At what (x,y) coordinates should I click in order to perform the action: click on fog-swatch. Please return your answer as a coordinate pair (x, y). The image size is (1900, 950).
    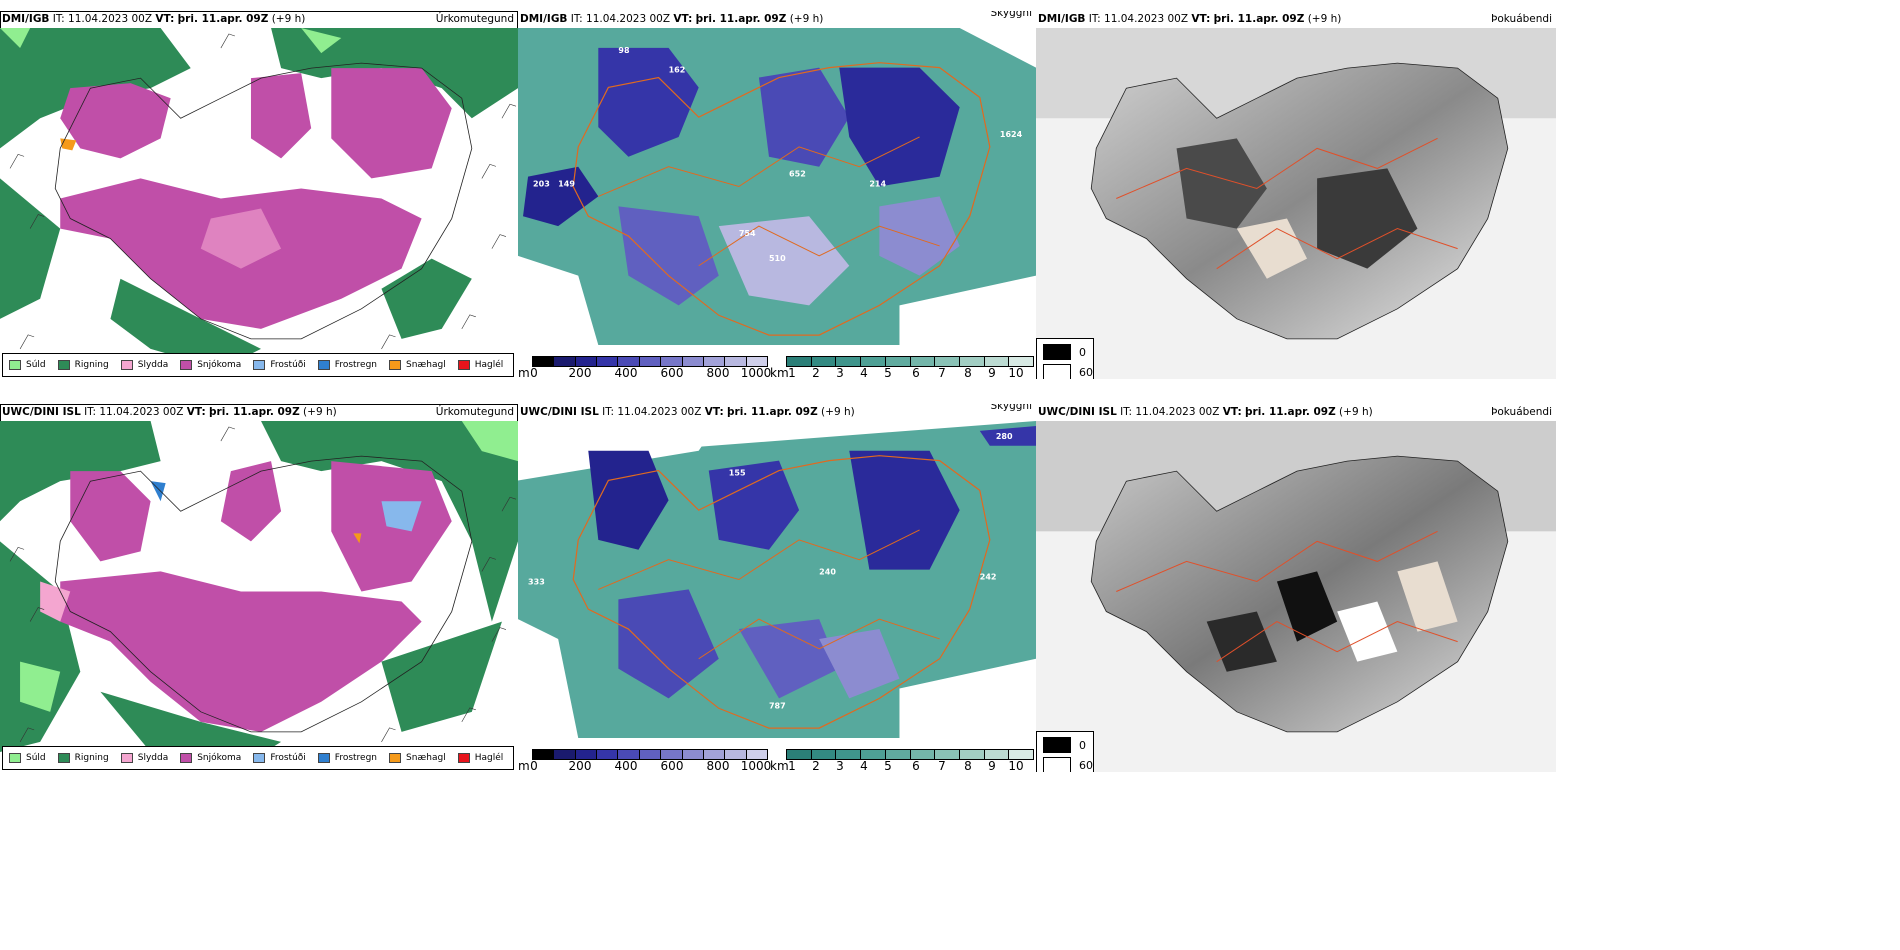
    Looking at the image, I should click on (1057, 764).